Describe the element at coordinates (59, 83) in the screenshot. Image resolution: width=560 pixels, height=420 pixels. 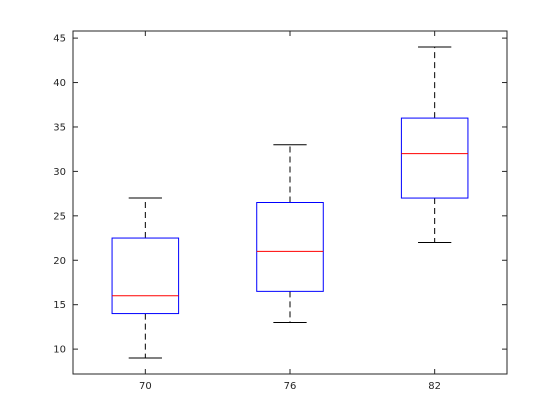
I see `y-tick-label: 40` at that location.